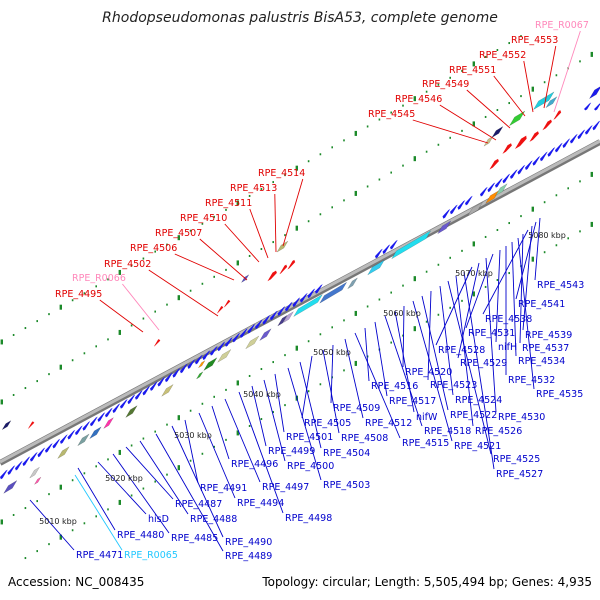 This screenshot has height=600, width=600. I want to click on gene-label: RPE_4528, so click(461, 350).